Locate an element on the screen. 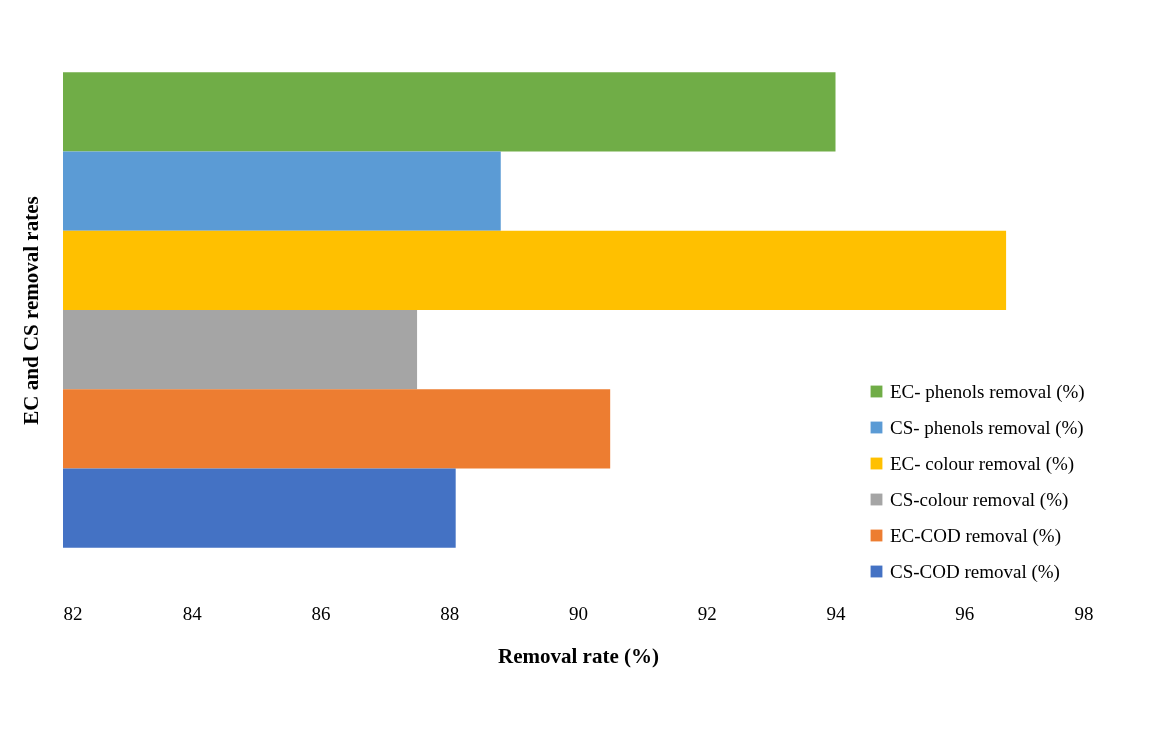 The image size is (1150, 744). y-axis-title: EC and CS removal rates is located at coordinates (30, 310).